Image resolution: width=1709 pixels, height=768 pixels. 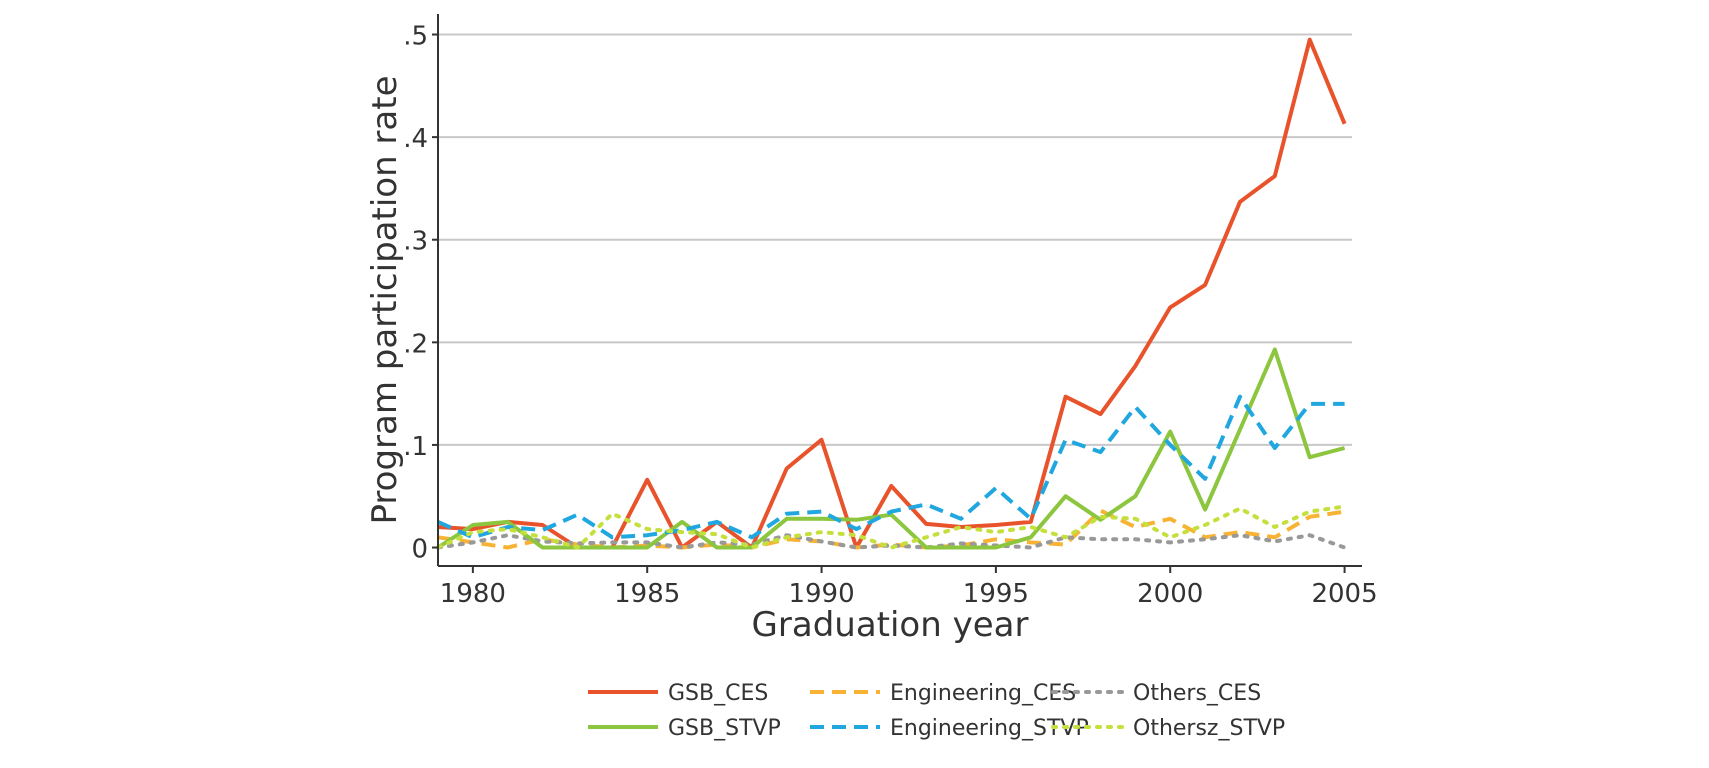 I want to click on legend-item: Engineering_CES, so click(x=943, y=693).